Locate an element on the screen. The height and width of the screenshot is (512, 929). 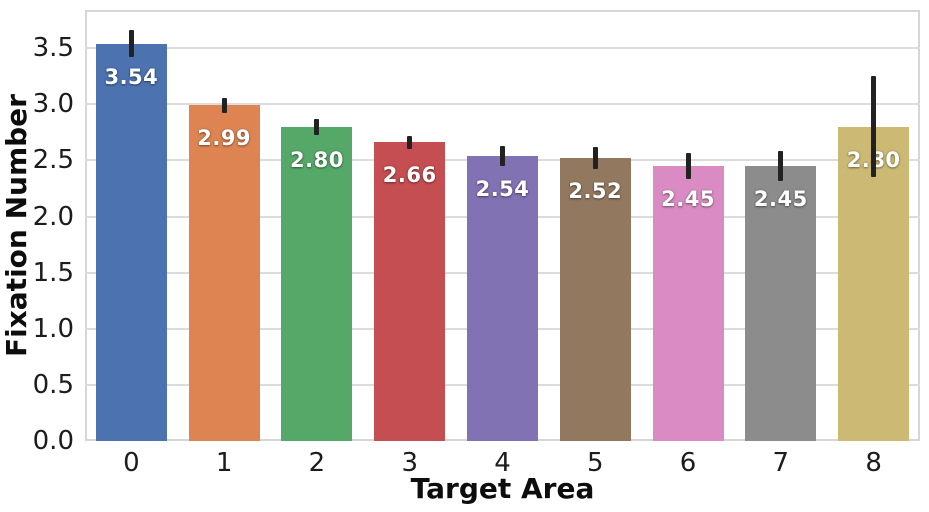
x-axis-title: Target Area is located at coordinates (502, 488).